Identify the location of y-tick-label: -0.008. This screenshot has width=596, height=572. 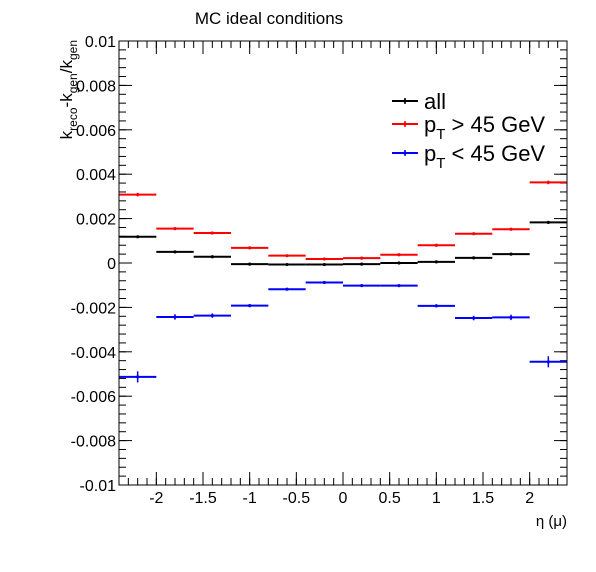
(93, 442).